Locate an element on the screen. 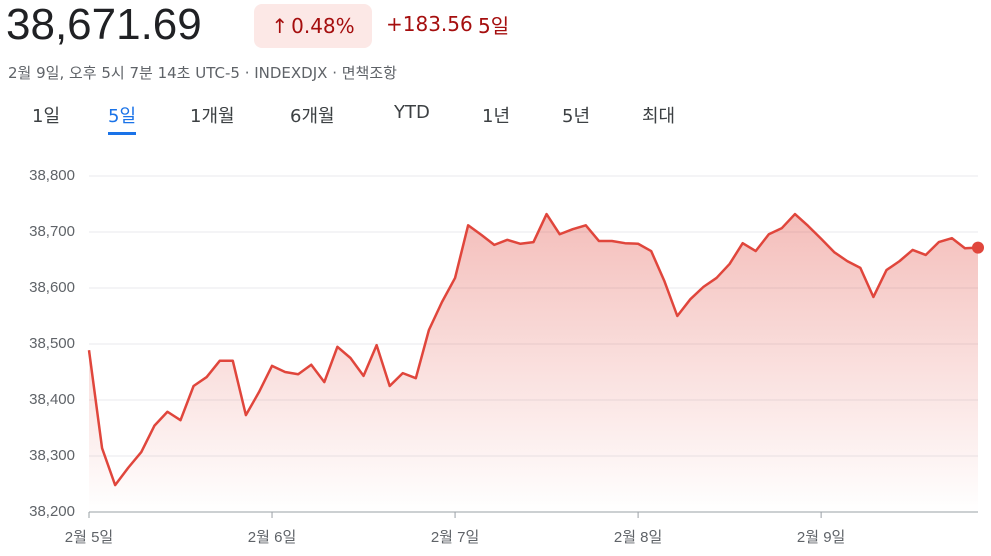 The width and height of the screenshot is (991, 556). x-tick-label: 2월 7일 is located at coordinates (455, 537).